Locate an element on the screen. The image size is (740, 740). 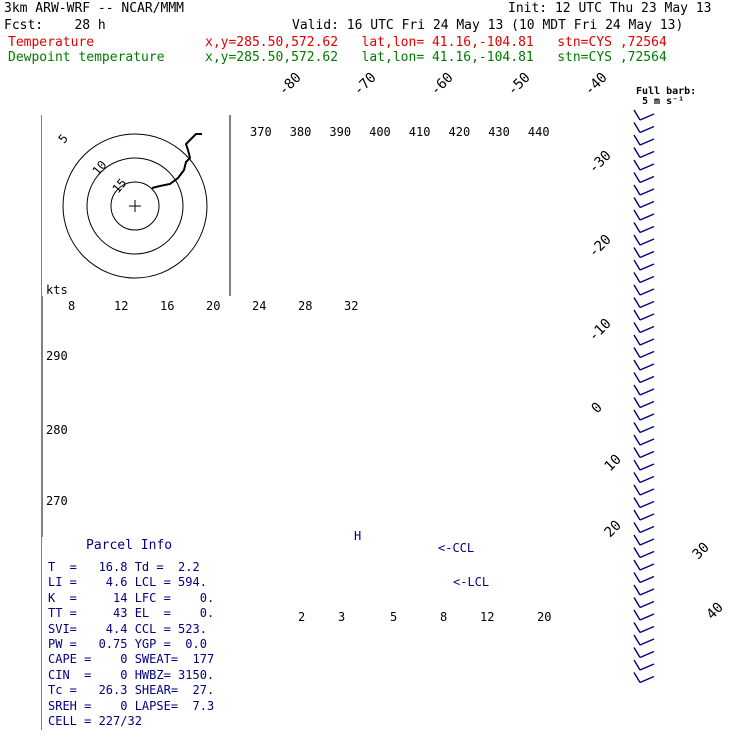
hodograph-speed-label: 32 is located at coordinates (351, 306).